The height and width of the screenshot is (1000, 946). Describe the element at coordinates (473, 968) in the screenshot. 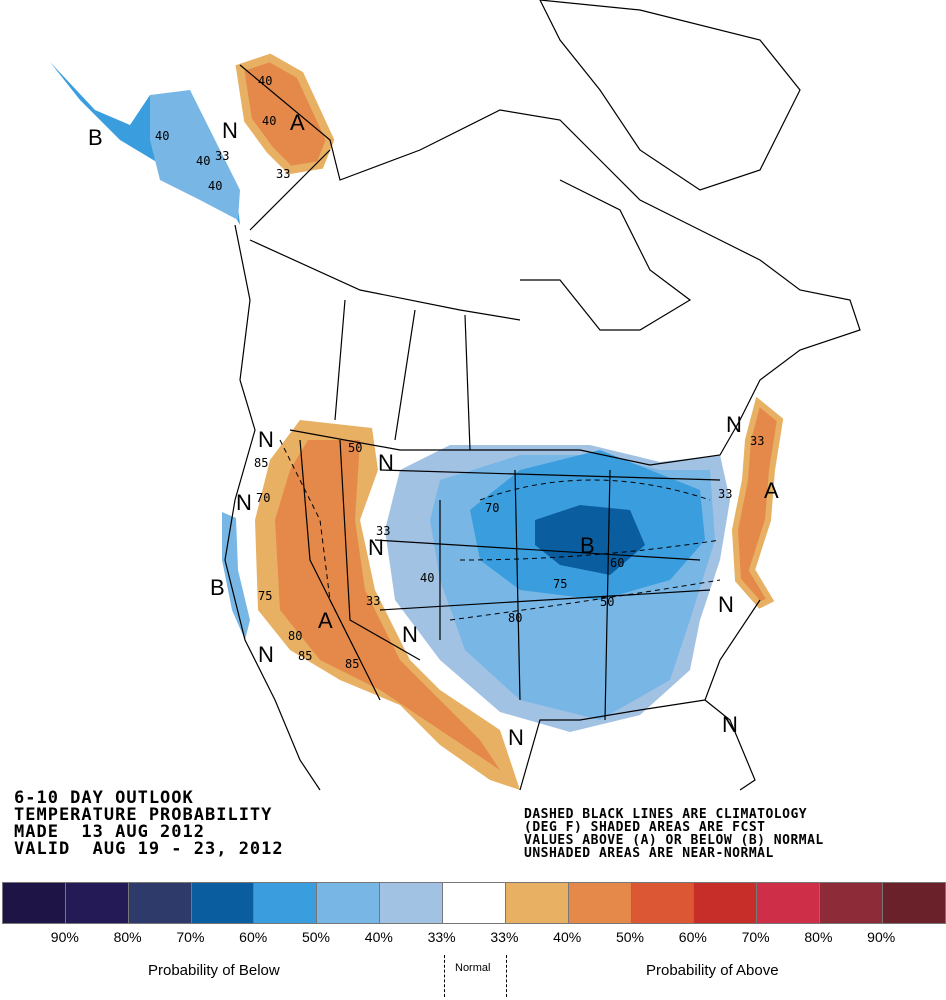

I see `normal-caption: Normal` at that location.